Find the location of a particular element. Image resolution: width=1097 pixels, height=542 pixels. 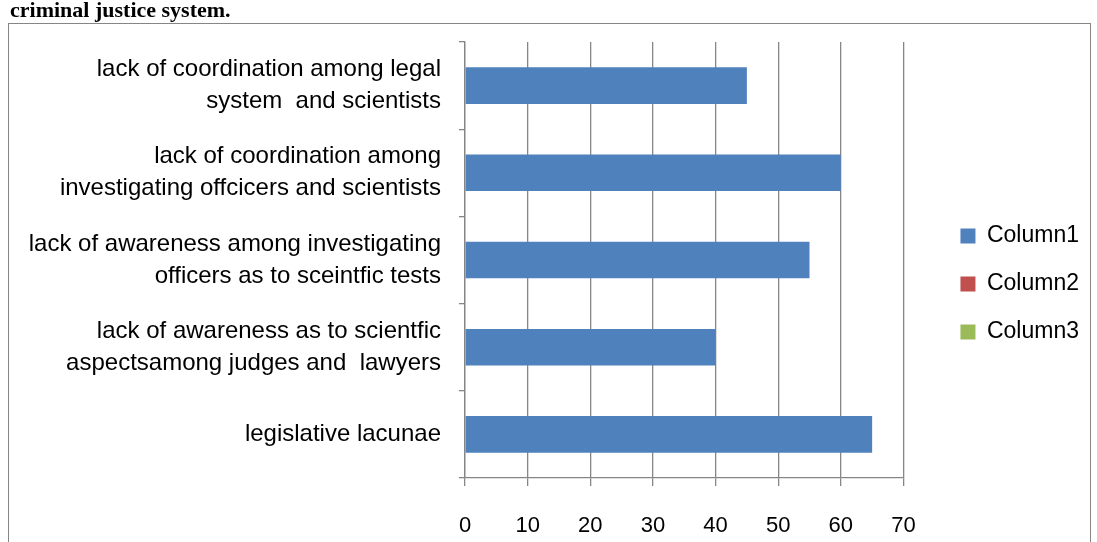

text: criminal justice system. is located at coordinates (120, 11).